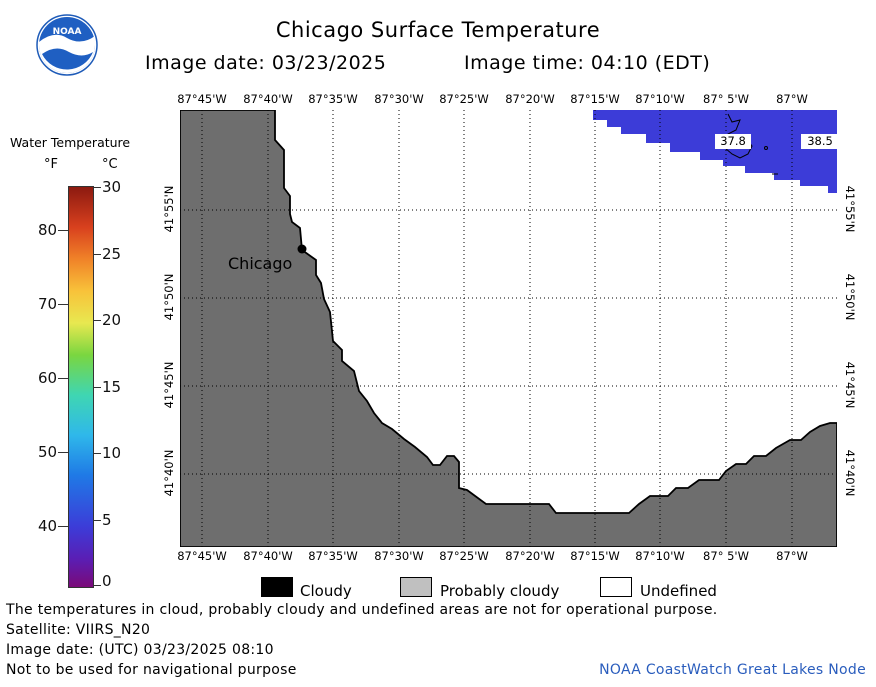 Image resolution: width=876 pixels, height=687 pixels. I want to click on lon-label-top: 87° 5'W, so click(726, 99).